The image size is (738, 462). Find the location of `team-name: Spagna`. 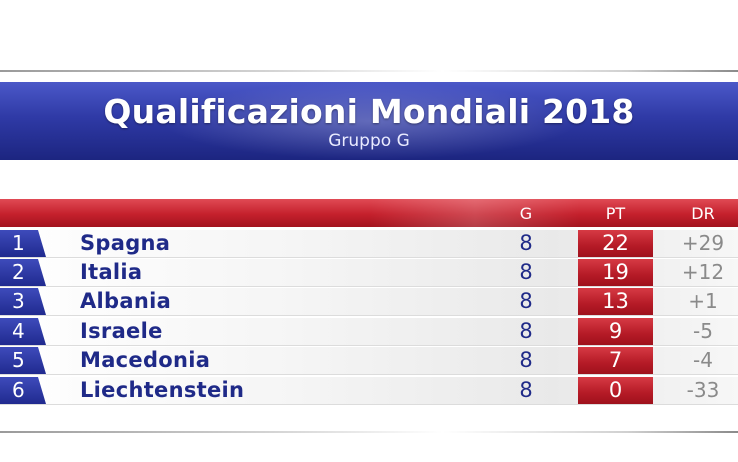

team-name: Spagna is located at coordinates (125, 243).